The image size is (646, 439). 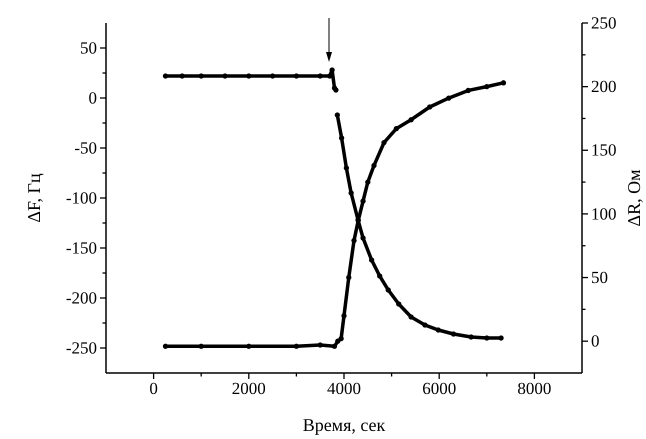 I want to click on x-tick-label: 4000, so click(x=344, y=388).